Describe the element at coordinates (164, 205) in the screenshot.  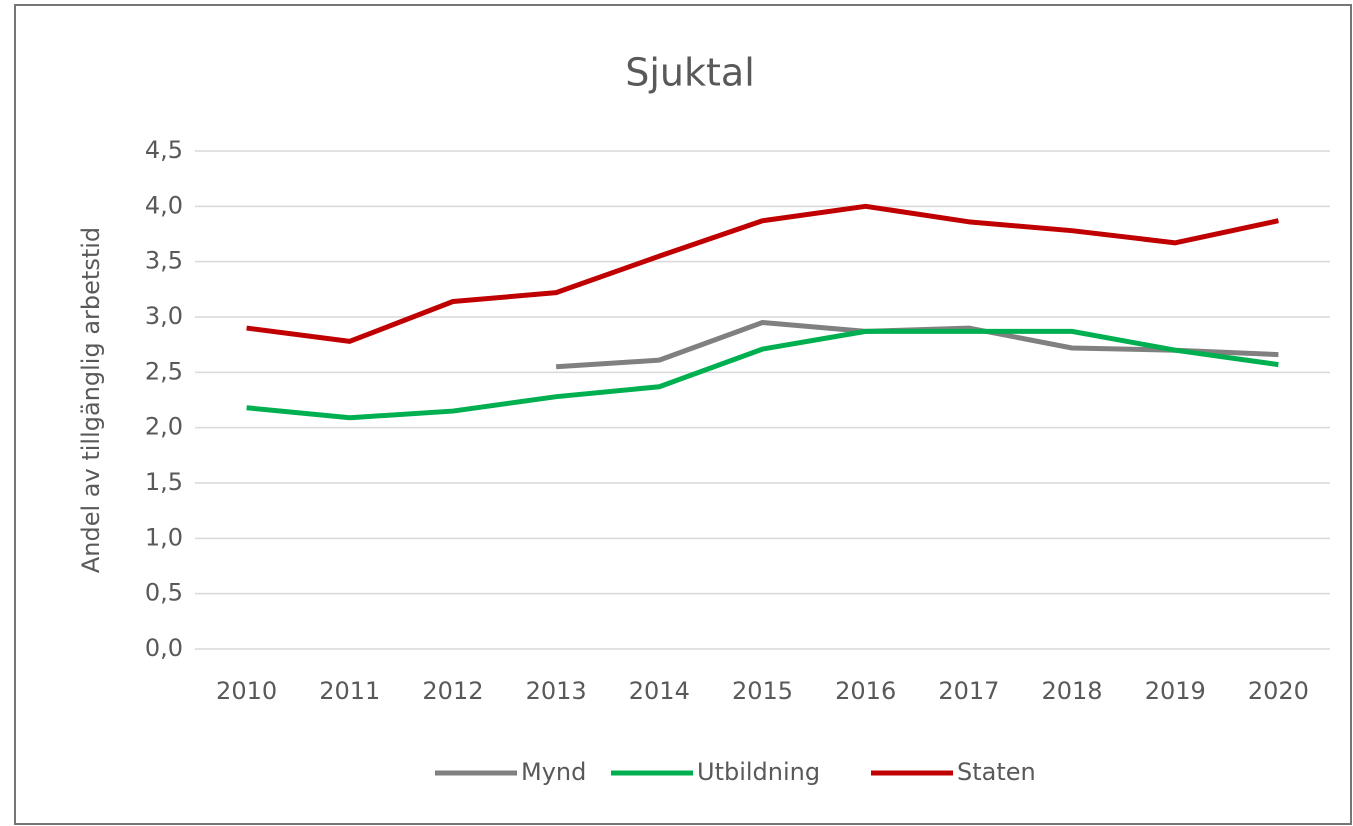
I see `y-tick-label: 4,0` at that location.